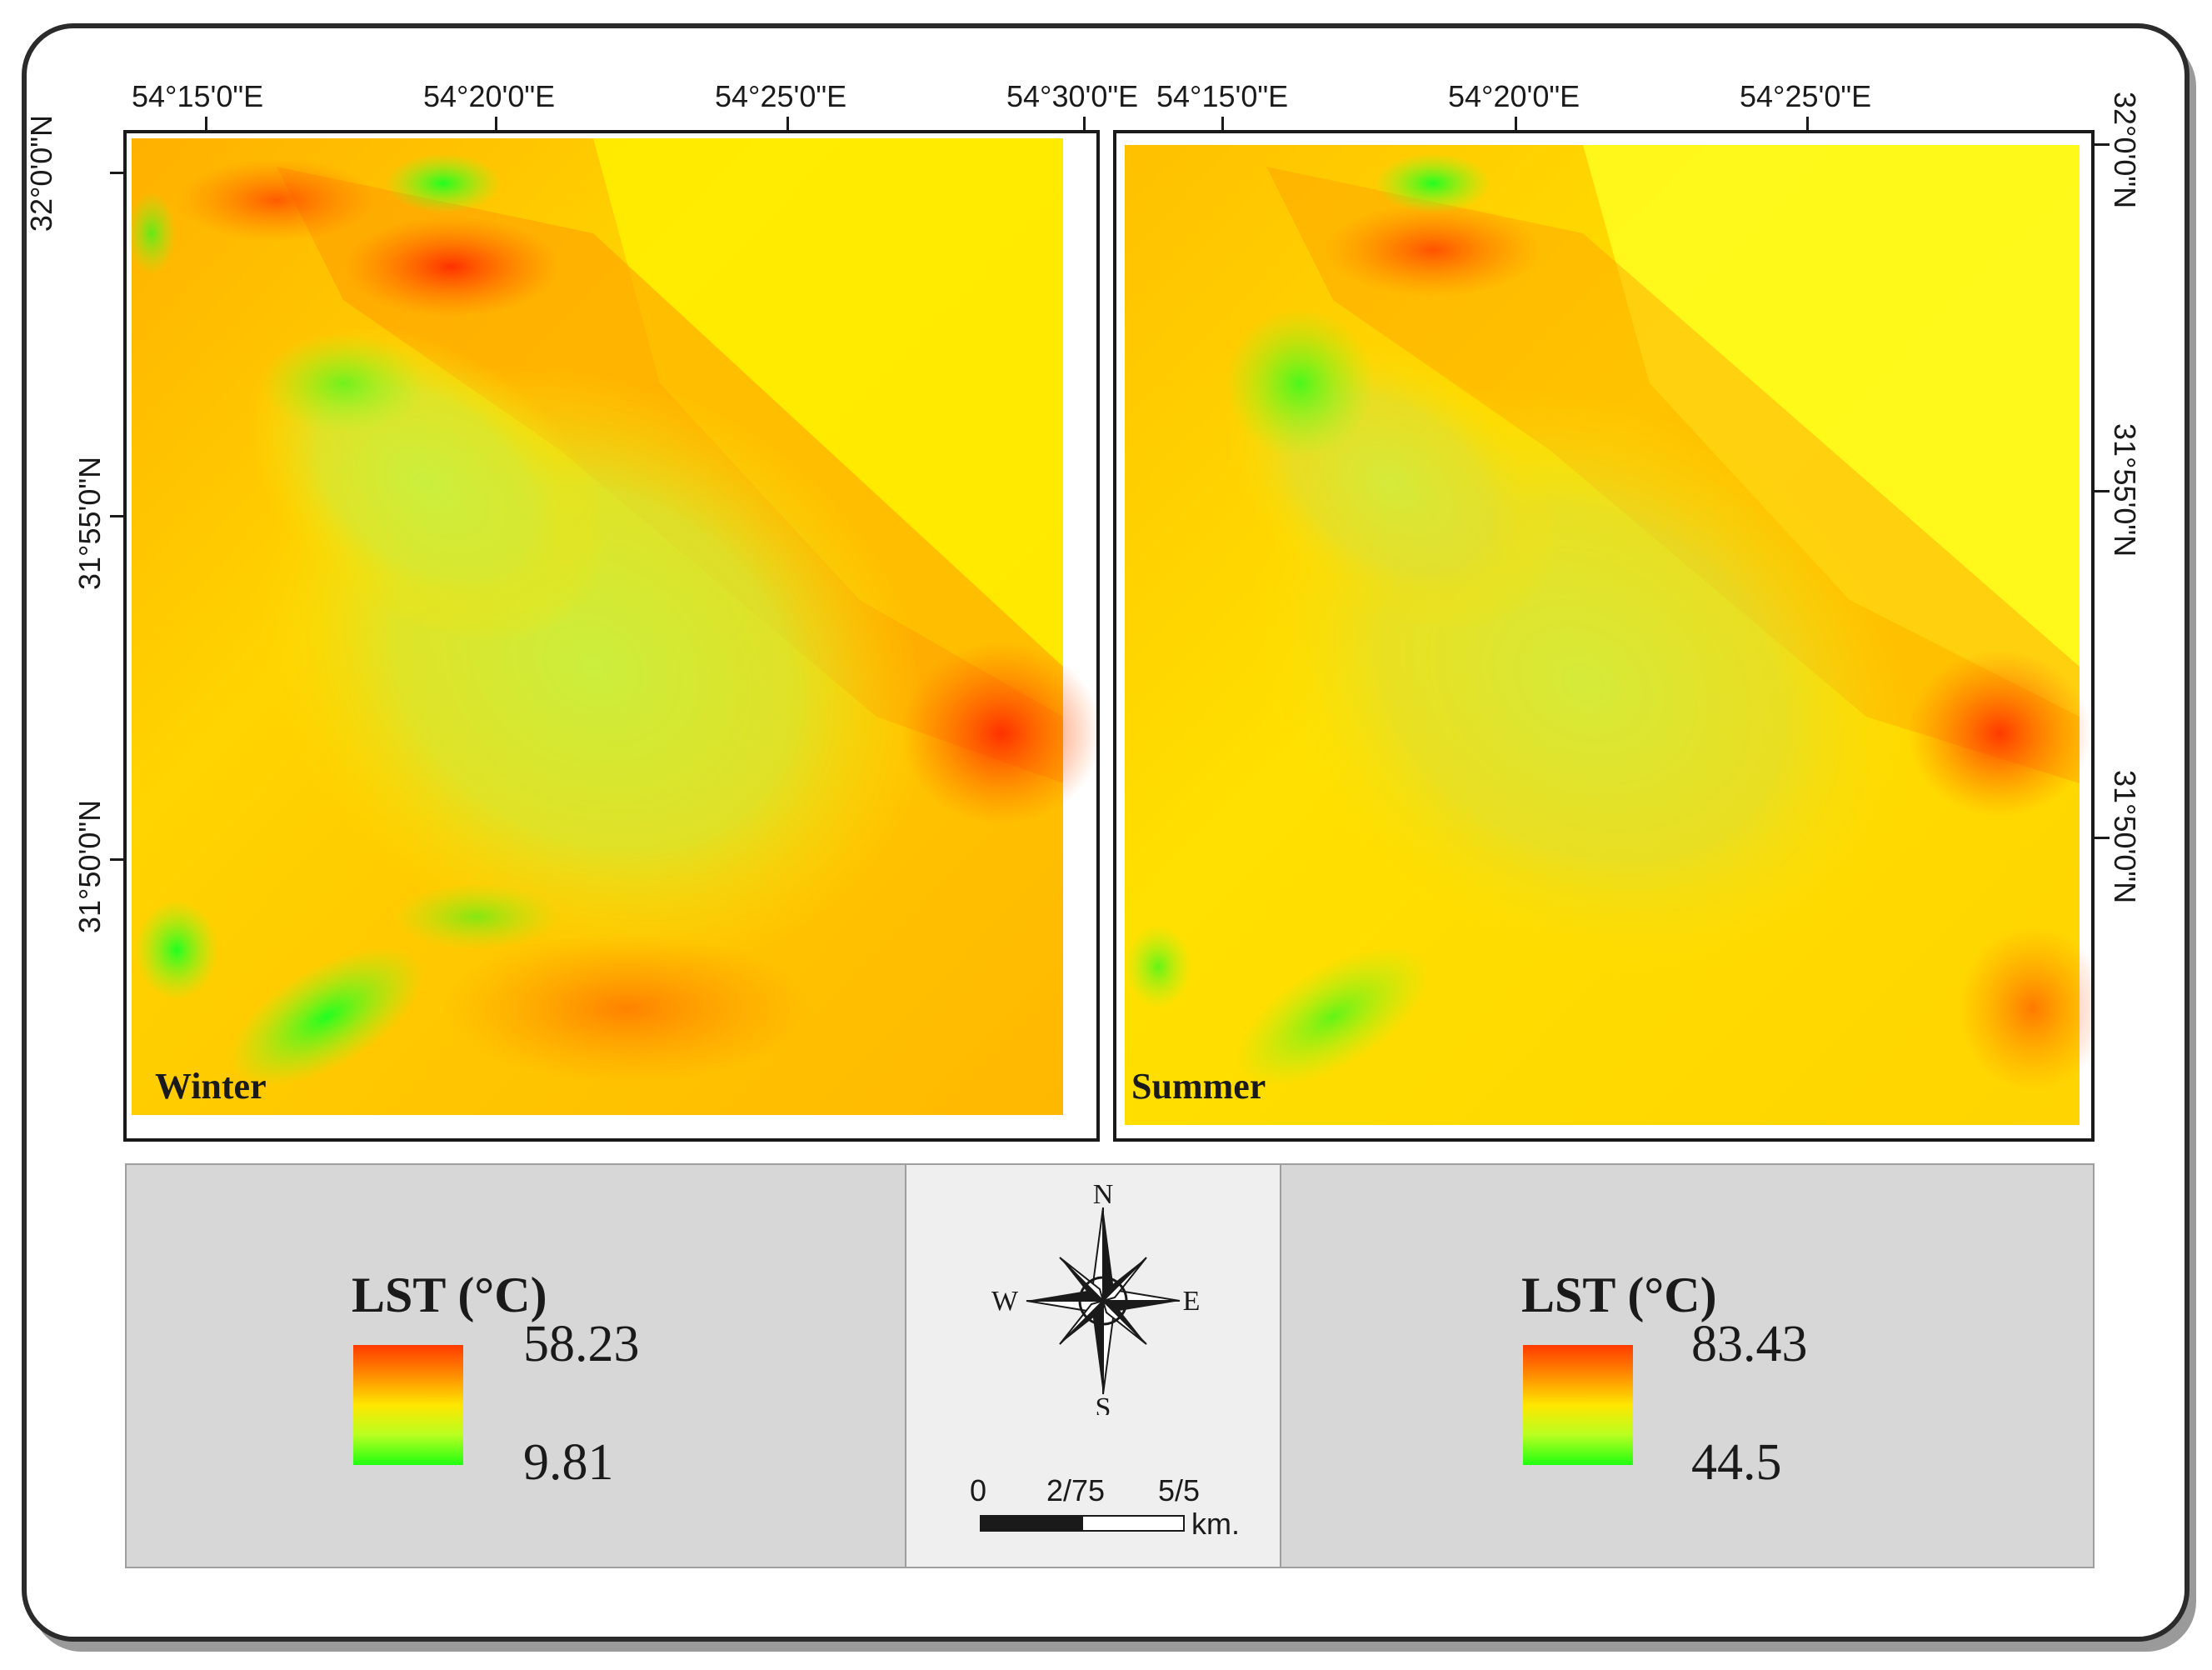 The height and width of the screenshot is (1670, 2212). I want to click on scale-bar, so click(1082, 1523).